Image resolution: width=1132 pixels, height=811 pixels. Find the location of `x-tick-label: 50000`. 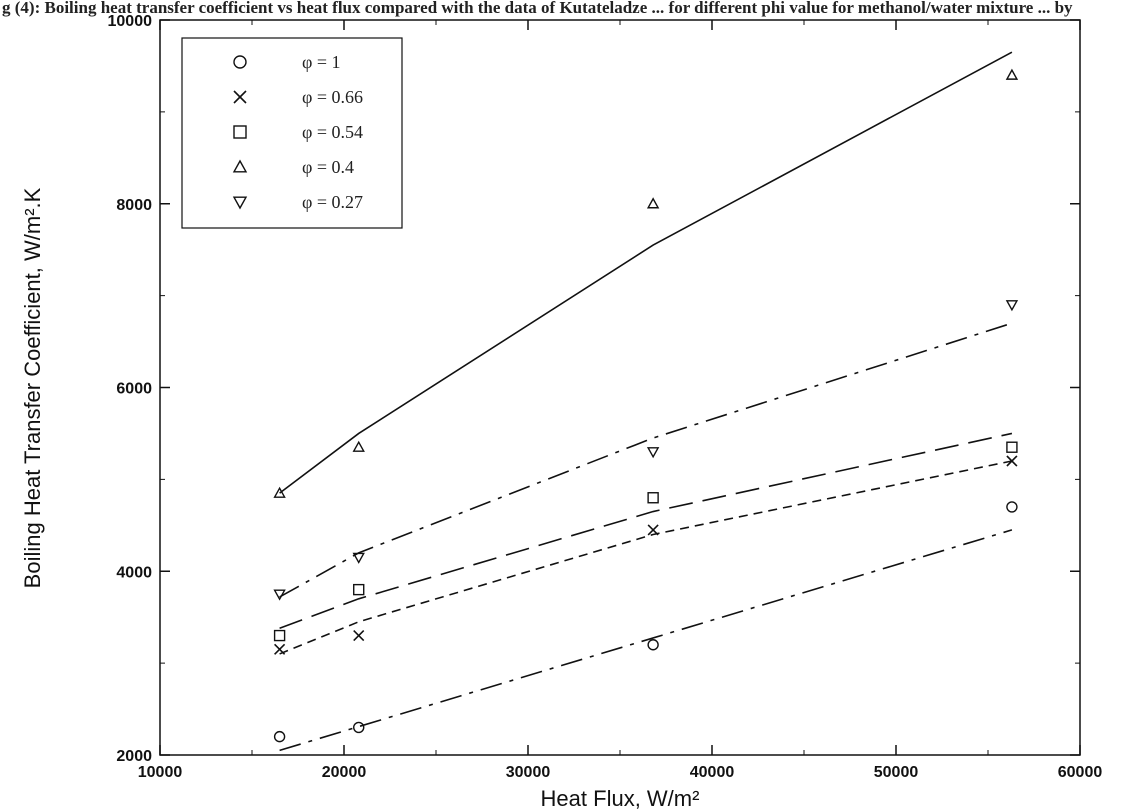

x-tick-label: 50000 is located at coordinates (896, 772).